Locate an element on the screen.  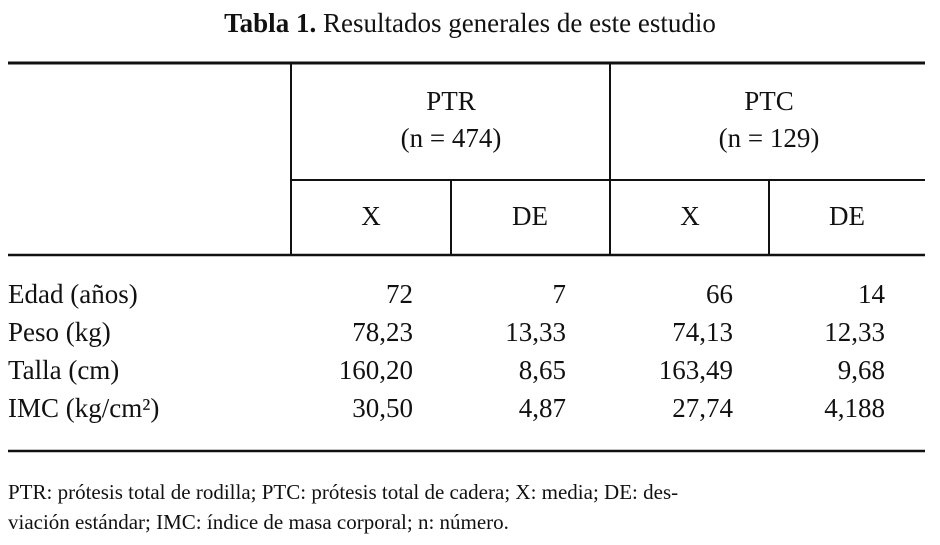
cell-value: 72 is located at coordinates (399, 294).